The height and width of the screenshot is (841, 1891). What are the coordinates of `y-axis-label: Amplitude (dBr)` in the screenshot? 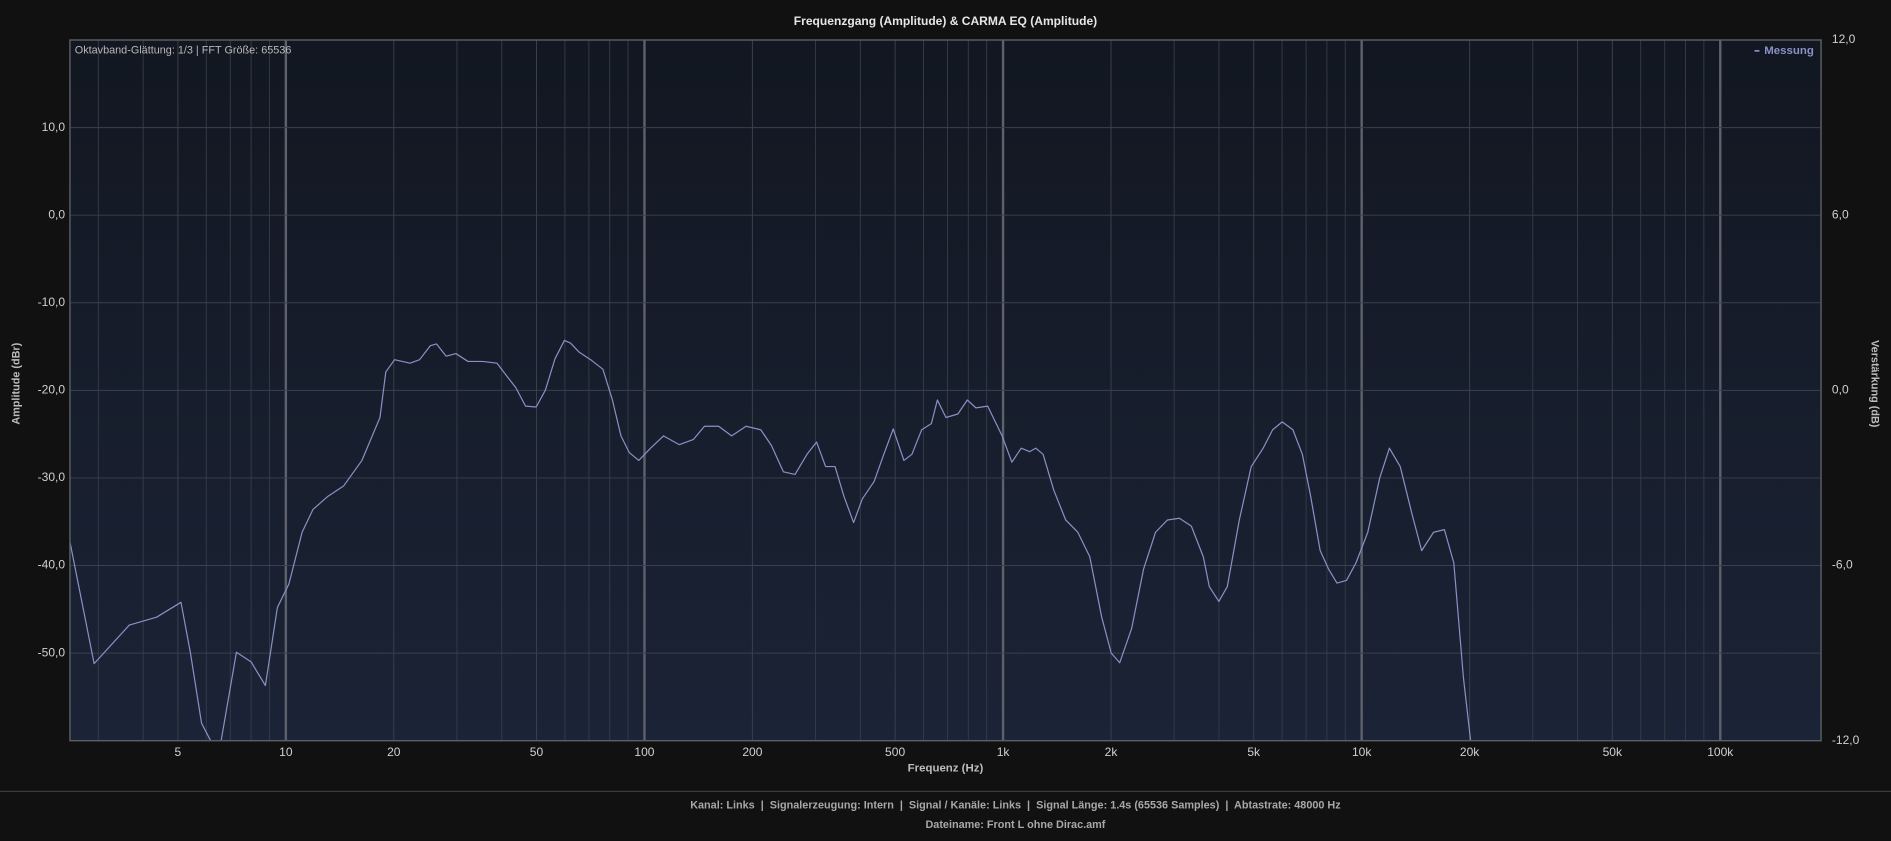 It's located at (17, 383).